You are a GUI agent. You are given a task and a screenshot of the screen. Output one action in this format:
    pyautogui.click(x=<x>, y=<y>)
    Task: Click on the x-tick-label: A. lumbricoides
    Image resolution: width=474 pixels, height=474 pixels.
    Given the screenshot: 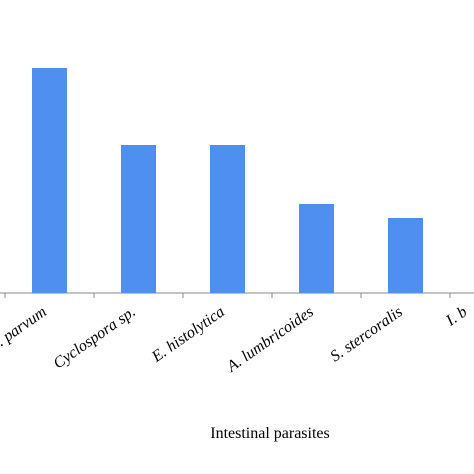 What is the action you would take?
    pyautogui.click(x=270, y=339)
    